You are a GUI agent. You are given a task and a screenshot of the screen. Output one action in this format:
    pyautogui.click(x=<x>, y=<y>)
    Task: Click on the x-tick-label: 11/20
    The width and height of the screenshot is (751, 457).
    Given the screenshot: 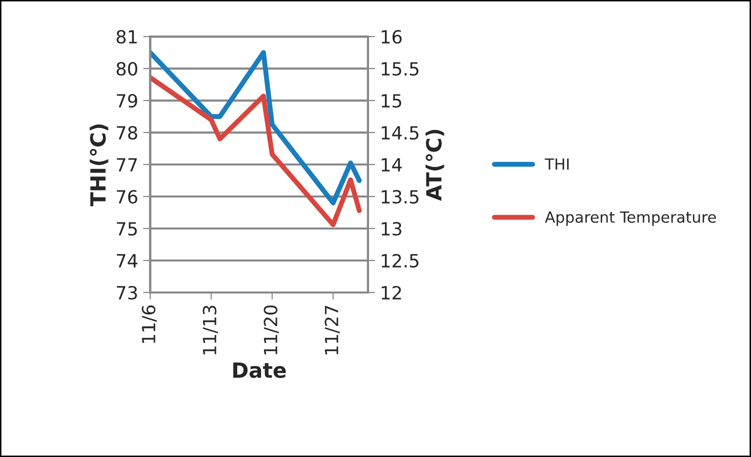 What is the action you would take?
    pyautogui.click(x=271, y=329)
    